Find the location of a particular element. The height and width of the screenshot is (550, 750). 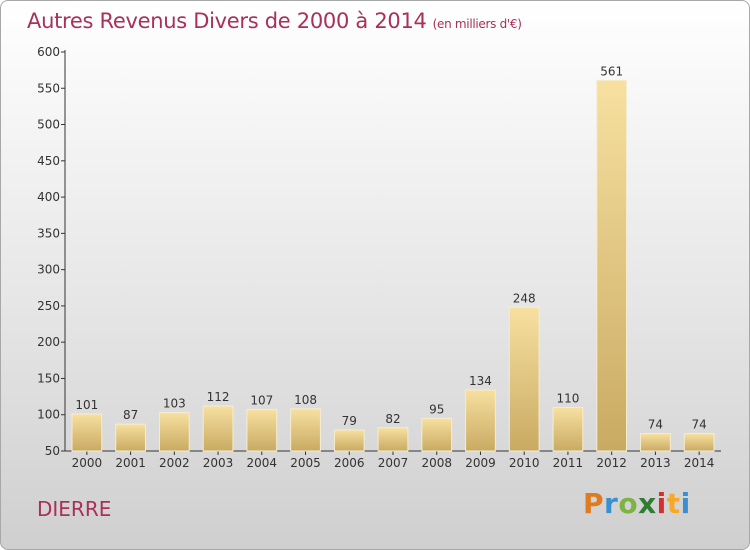

y-tick-label: 550 is located at coordinates (48, 88).